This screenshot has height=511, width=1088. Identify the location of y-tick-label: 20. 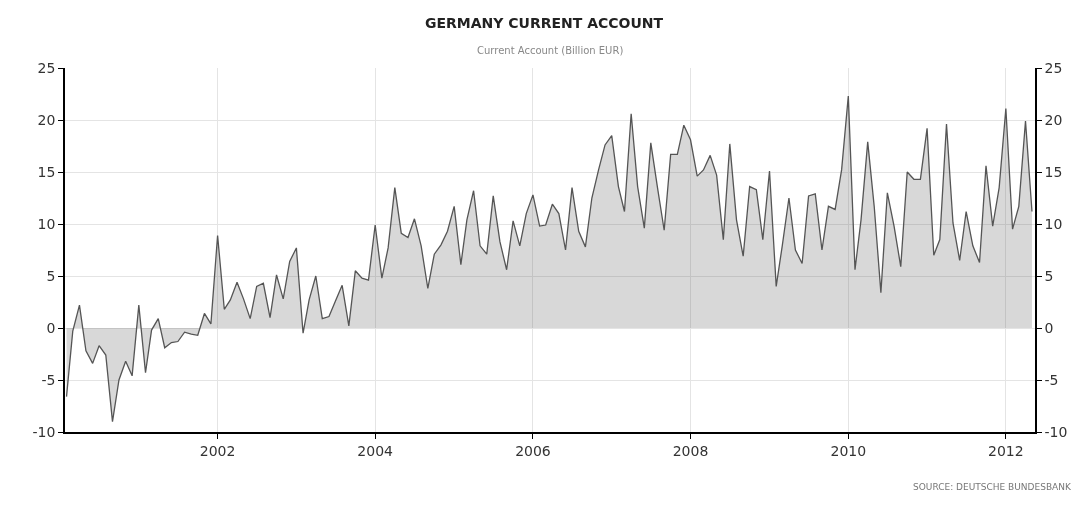
(46, 119).